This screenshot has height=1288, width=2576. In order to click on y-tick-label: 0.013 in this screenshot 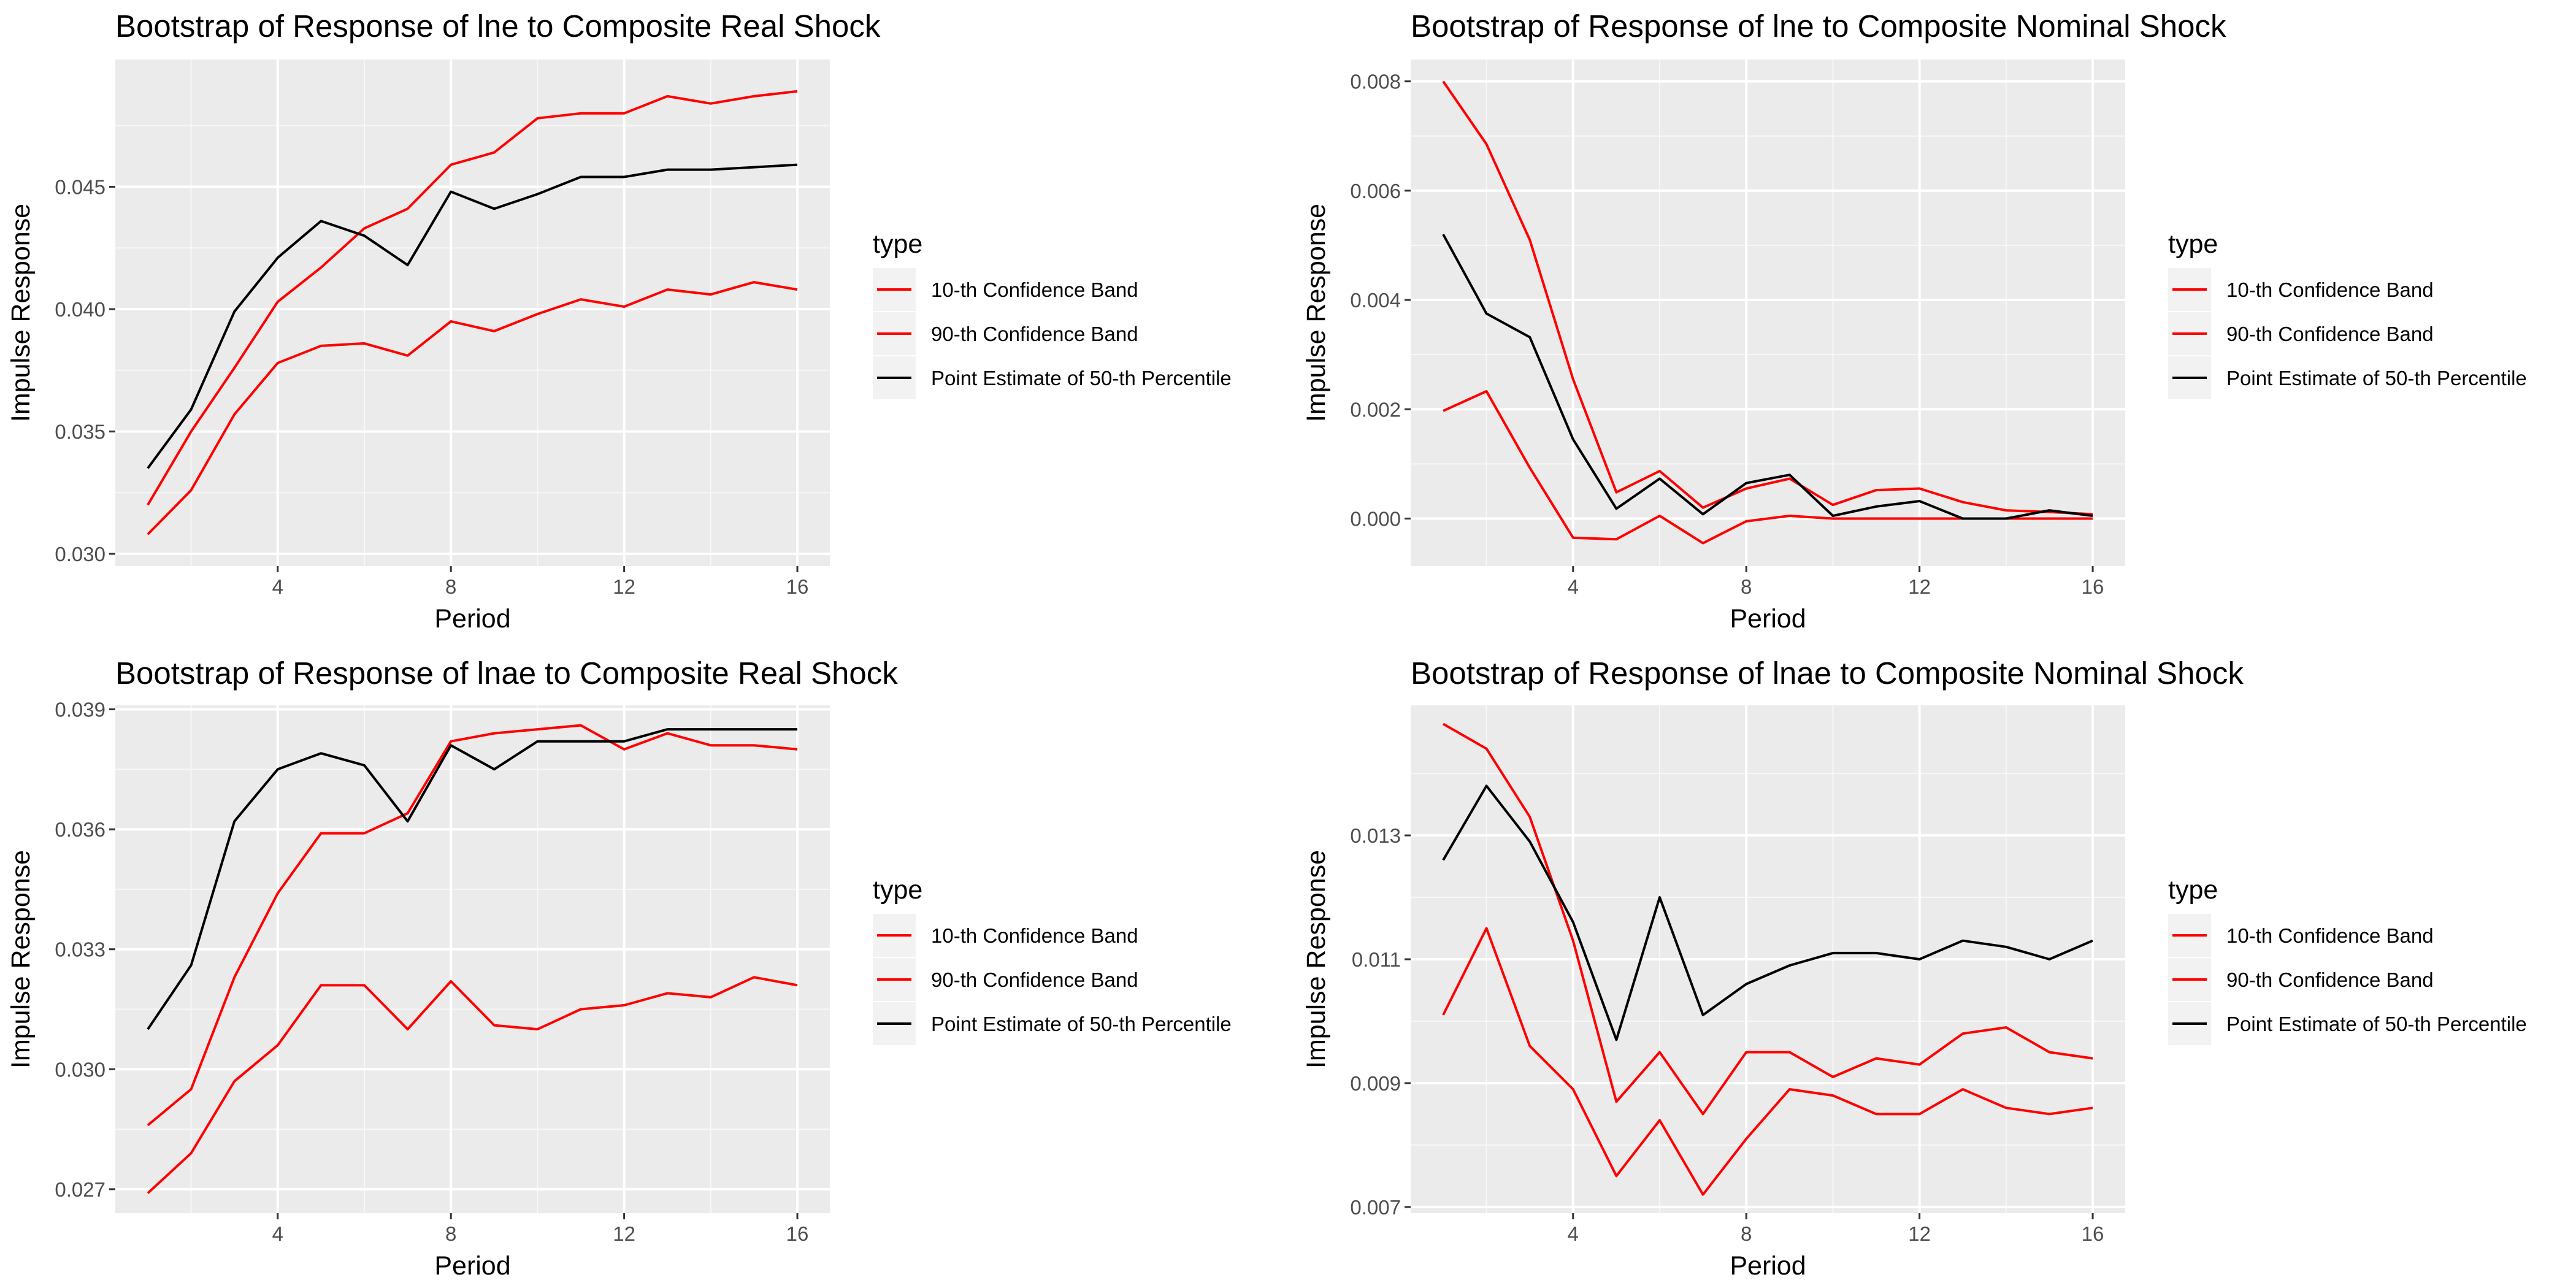, I will do `click(1375, 835)`.